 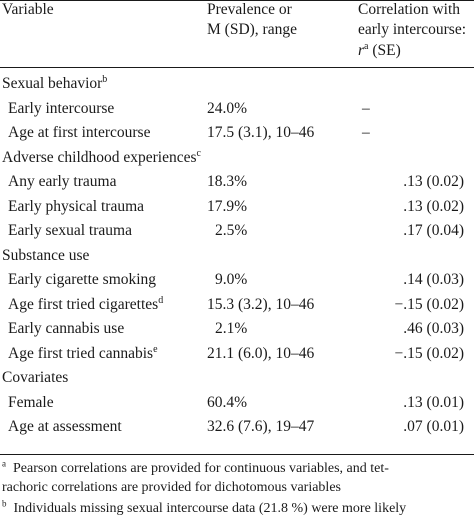 I want to click on row-label-text: Early physical trauma, so click(x=76, y=206).